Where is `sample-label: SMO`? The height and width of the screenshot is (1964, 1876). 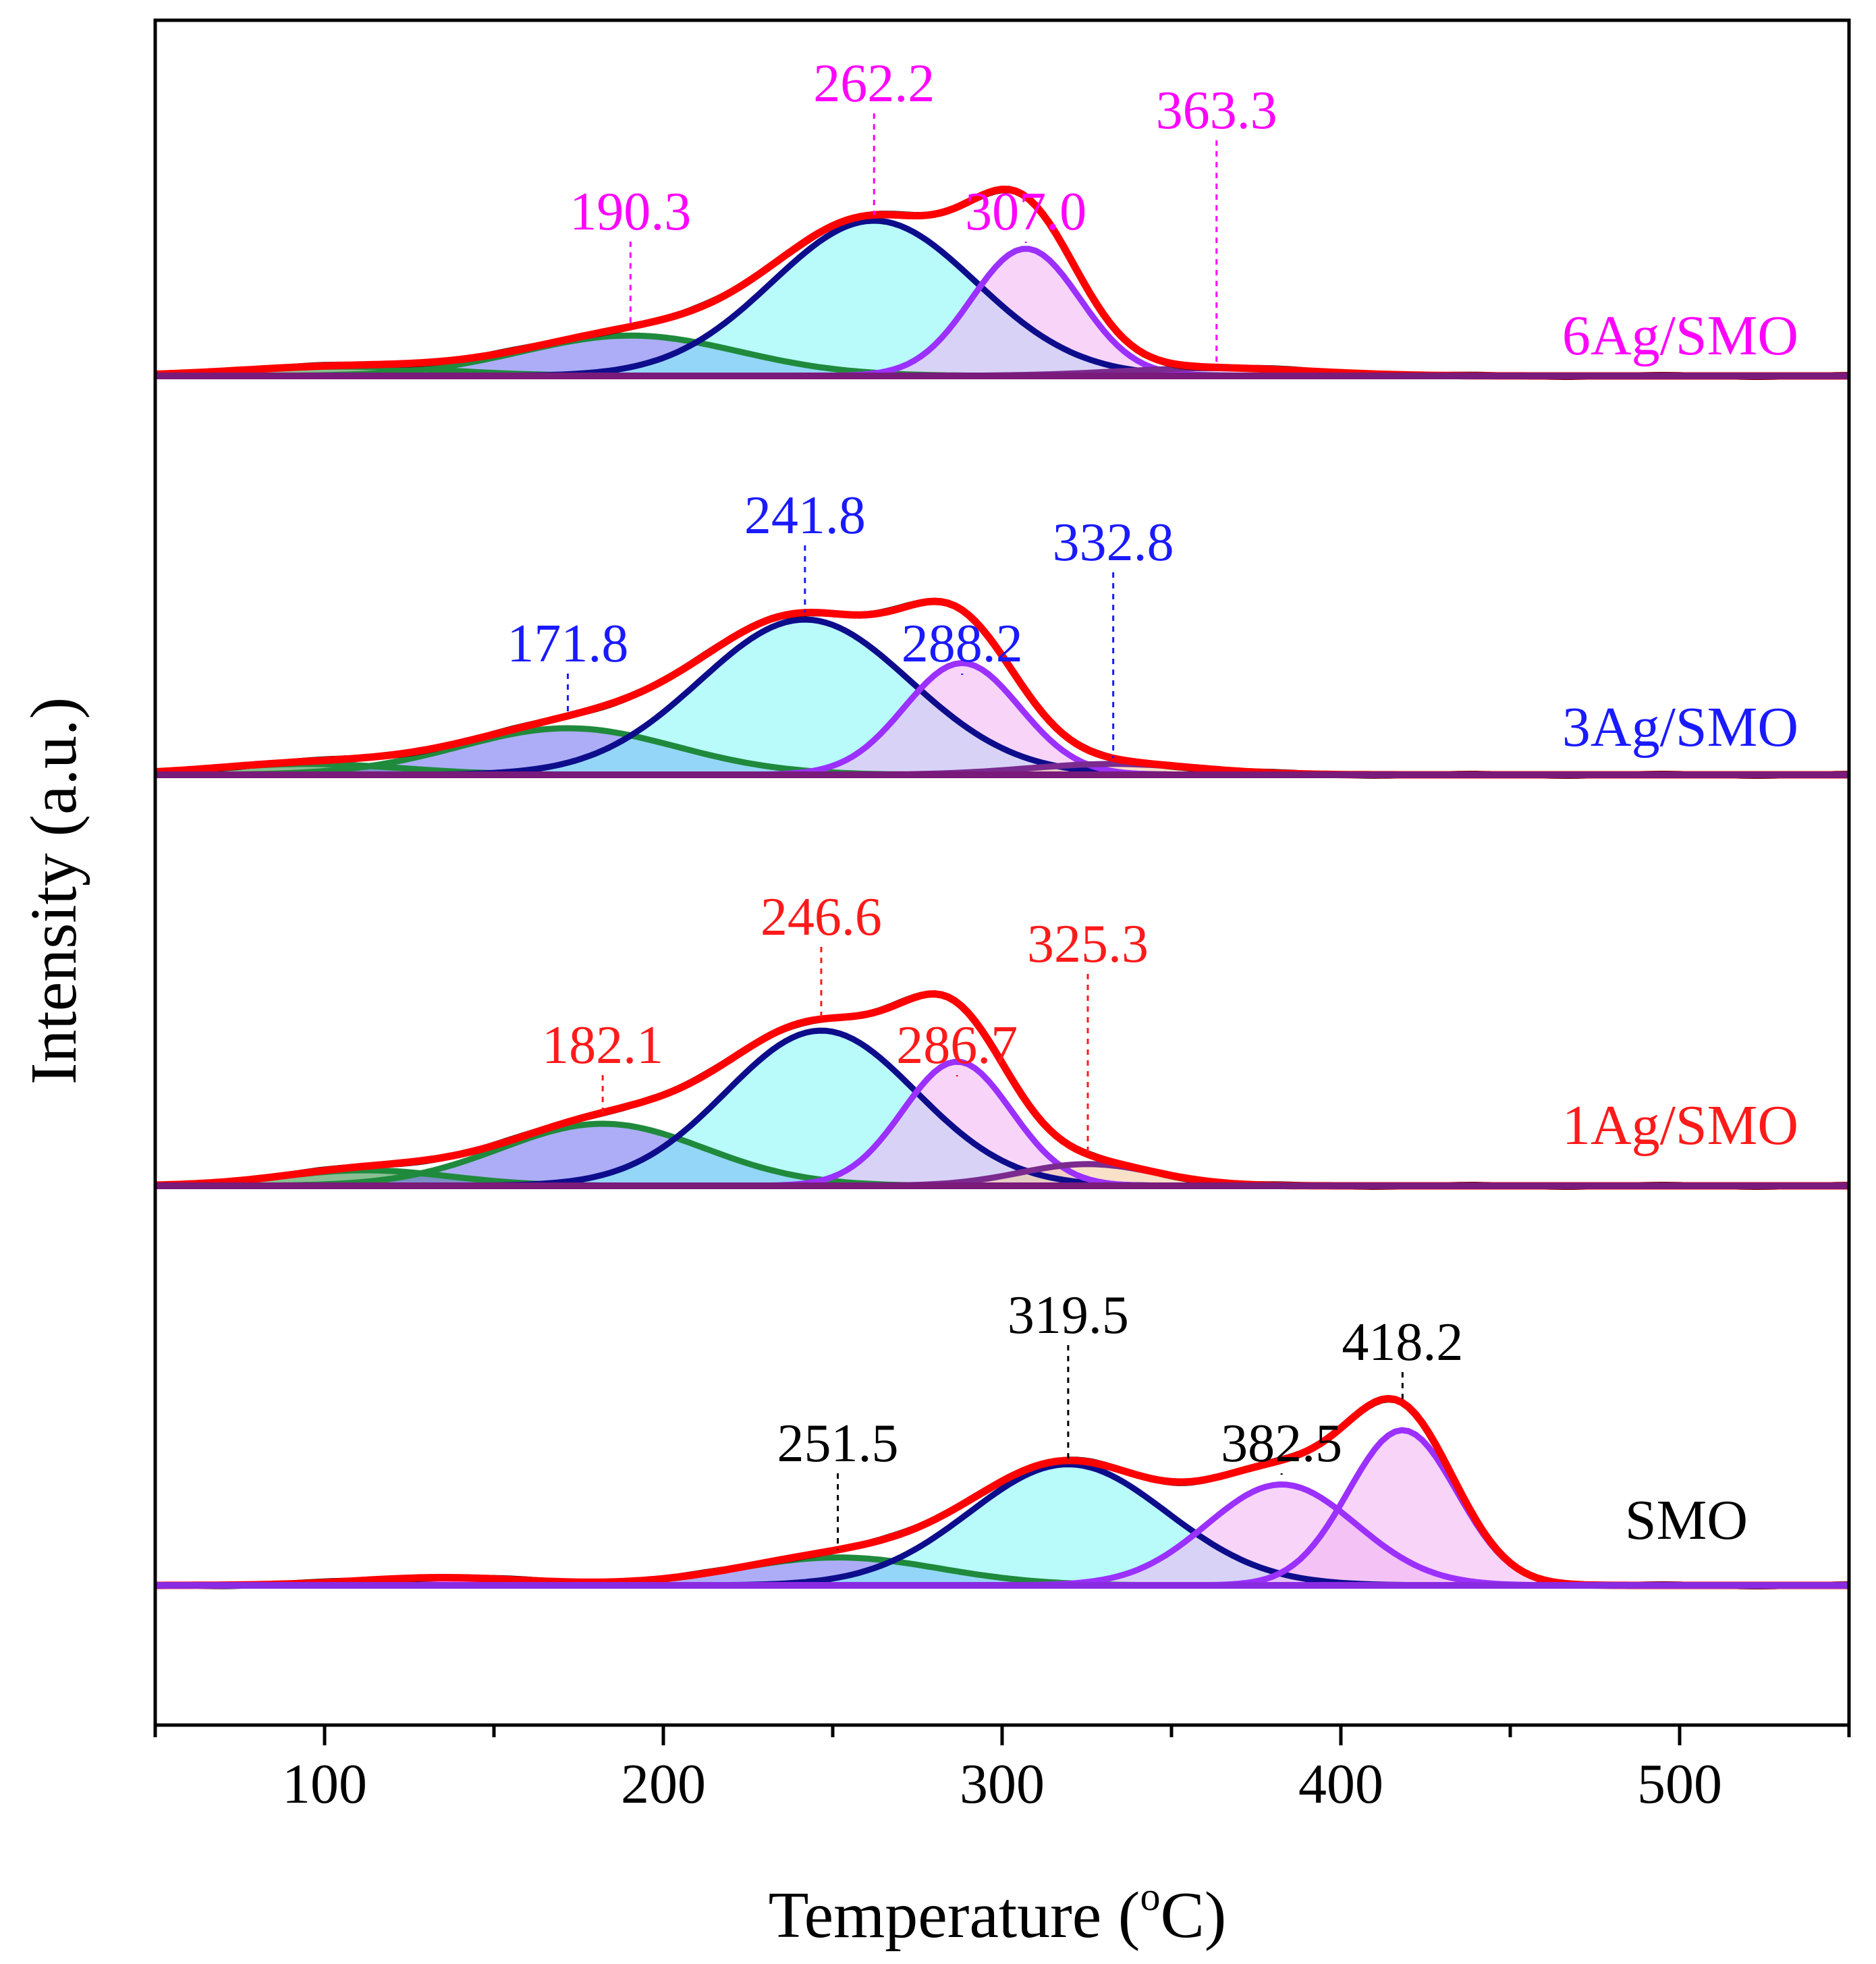
sample-label: SMO is located at coordinates (1686, 1520).